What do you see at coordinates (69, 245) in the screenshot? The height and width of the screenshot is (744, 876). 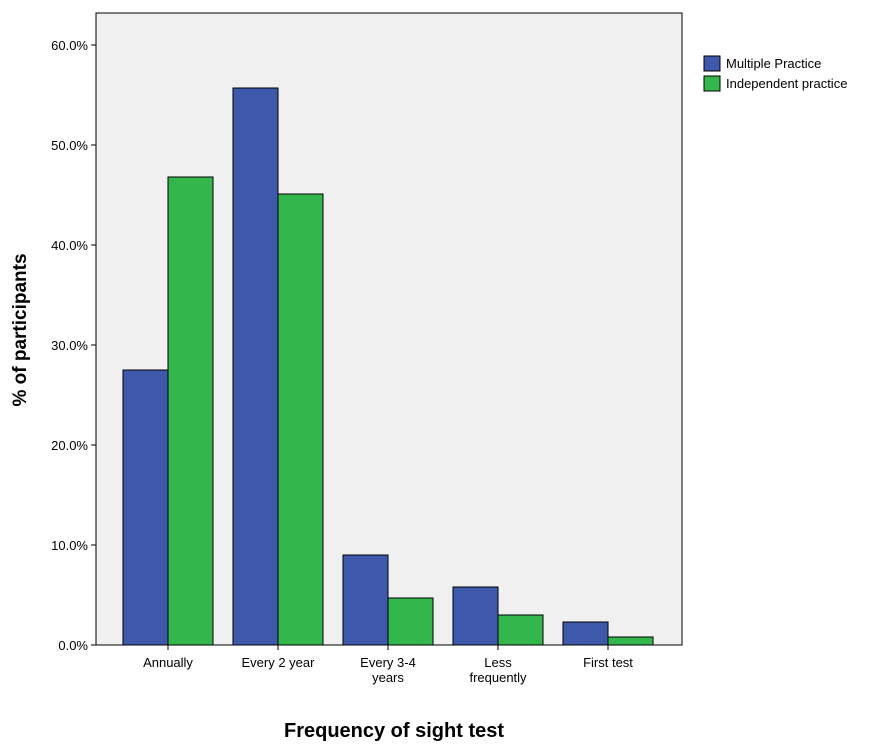 I see `y-tick-label: 40.0%` at bounding box center [69, 245].